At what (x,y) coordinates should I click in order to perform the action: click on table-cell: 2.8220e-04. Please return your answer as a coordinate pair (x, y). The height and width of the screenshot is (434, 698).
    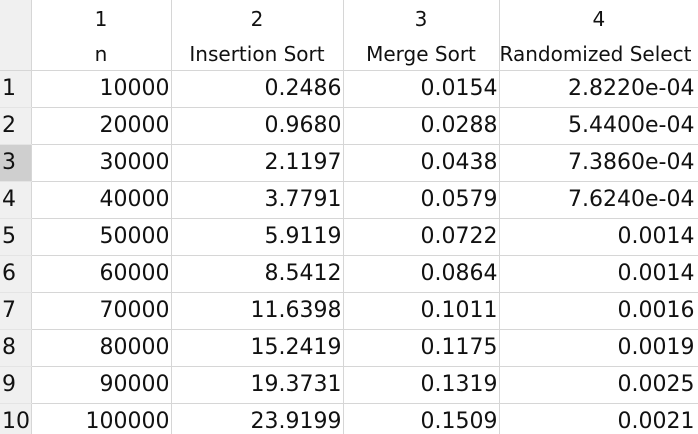
    Looking at the image, I should click on (598, 89).